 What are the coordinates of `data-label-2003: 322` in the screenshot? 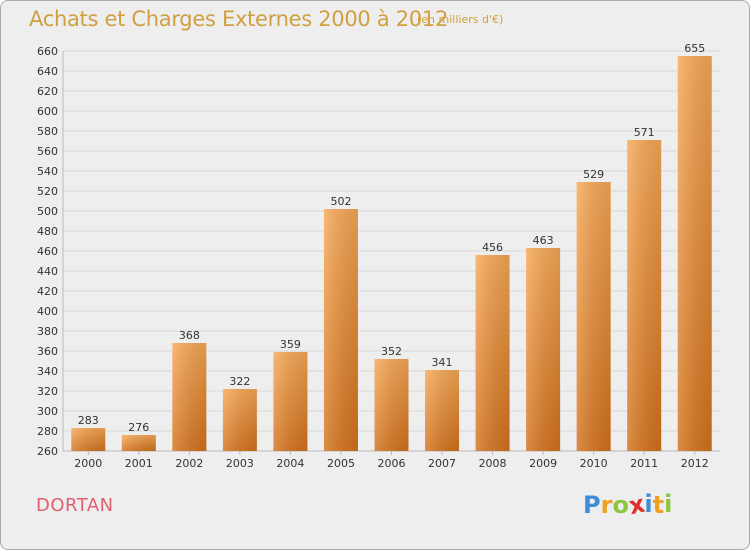 It's located at (239, 381).